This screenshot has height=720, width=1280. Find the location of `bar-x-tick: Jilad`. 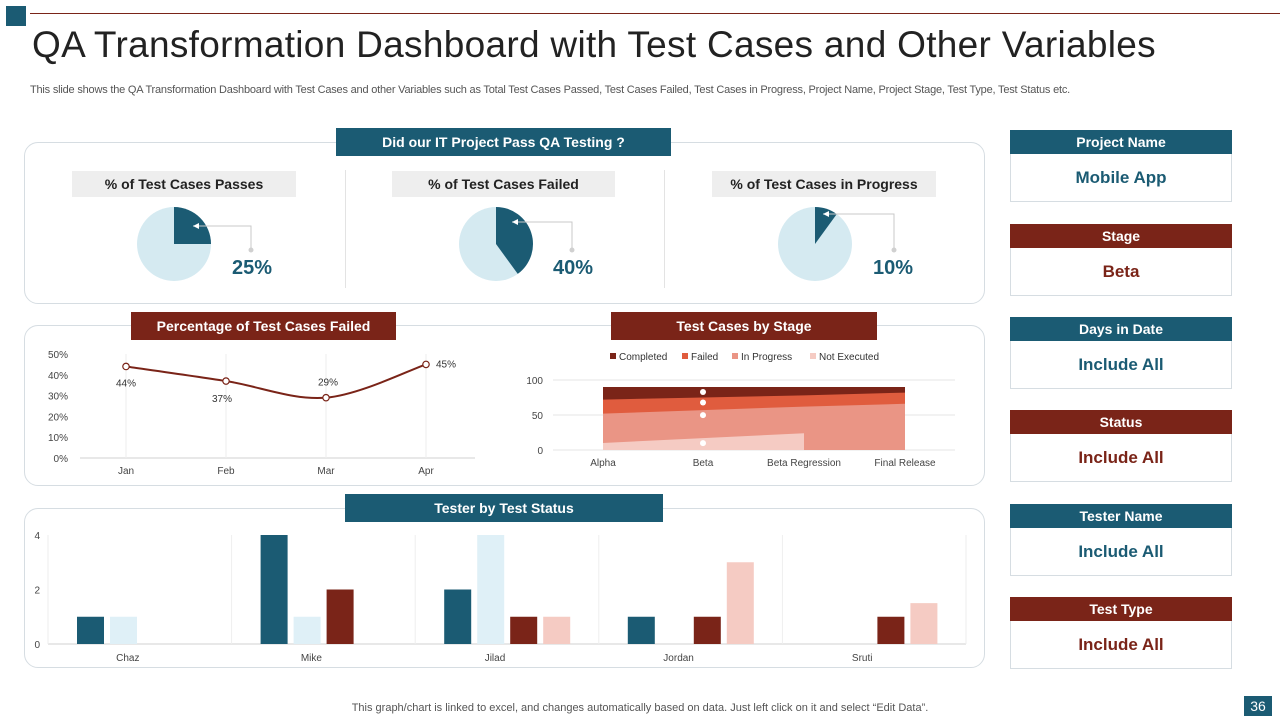

bar-x-tick: Jilad is located at coordinates (495, 658).